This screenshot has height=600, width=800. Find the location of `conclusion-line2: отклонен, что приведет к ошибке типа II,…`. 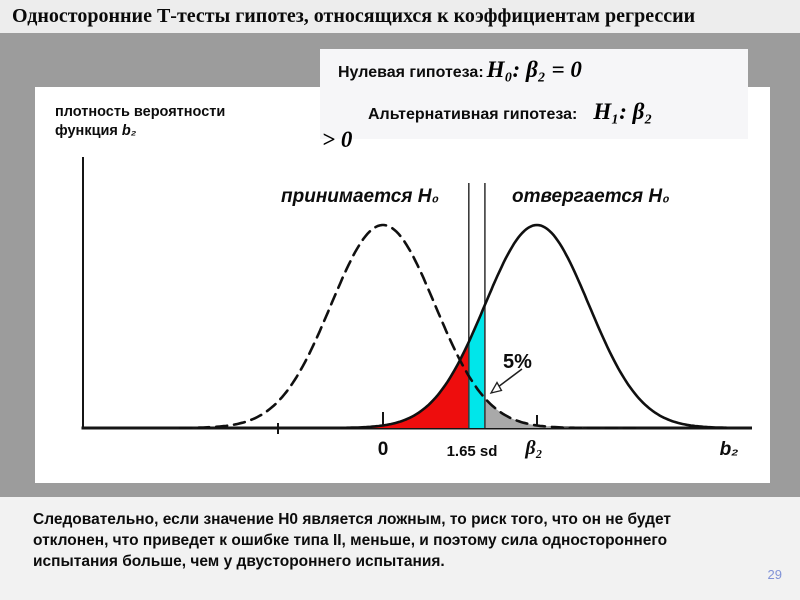

conclusion-line2: отклонен, что приведет к ошибке типа II,… is located at coordinates (350, 540).